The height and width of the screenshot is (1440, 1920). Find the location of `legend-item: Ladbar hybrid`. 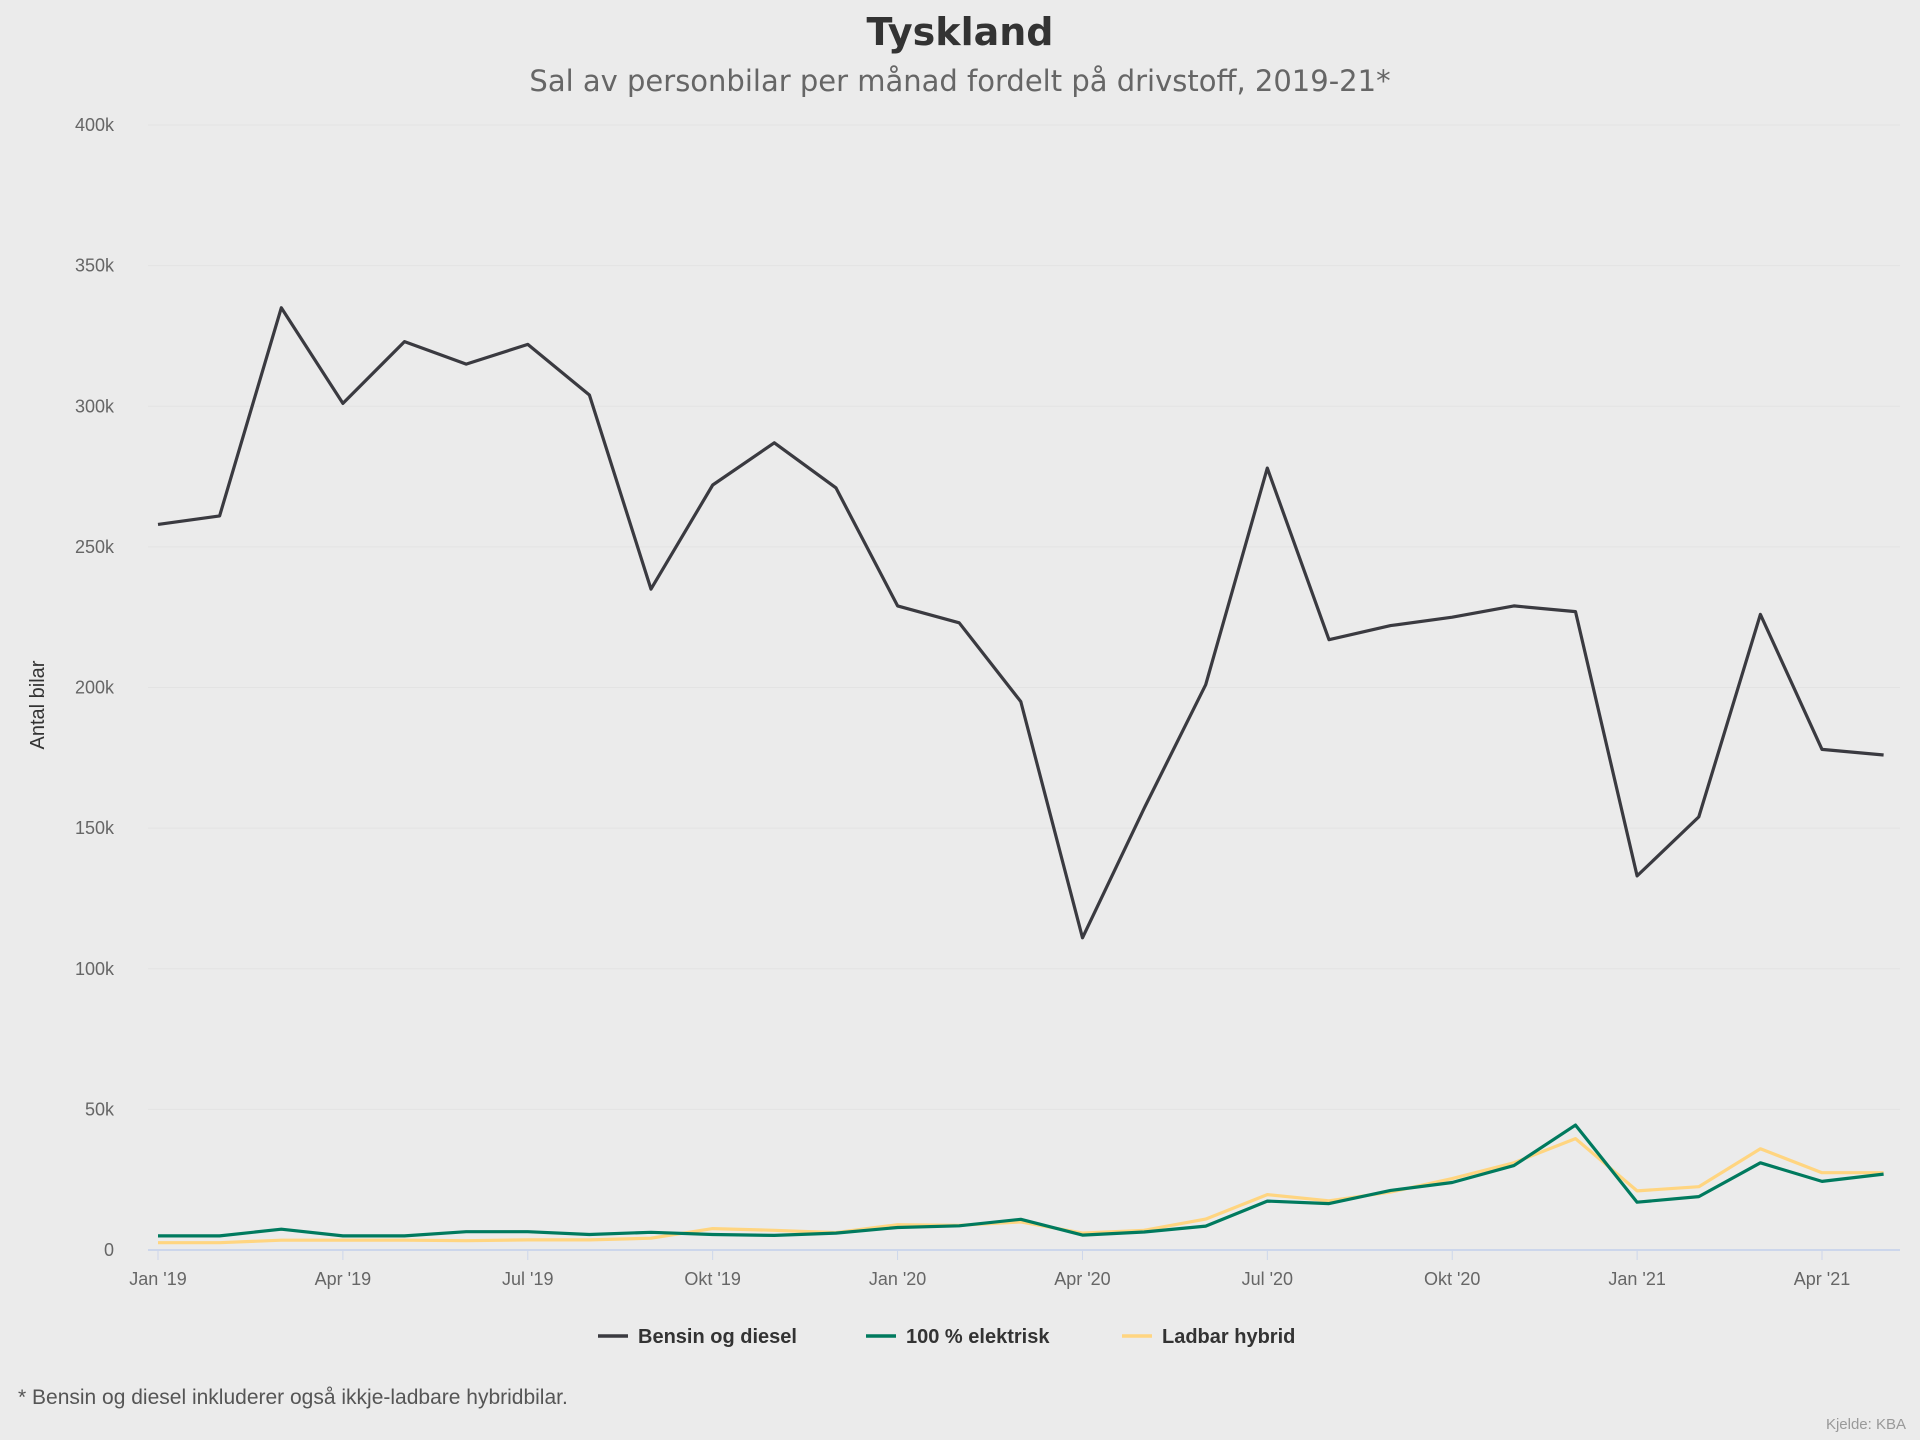

legend-item: Ladbar hybrid is located at coordinates (1228, 1337).